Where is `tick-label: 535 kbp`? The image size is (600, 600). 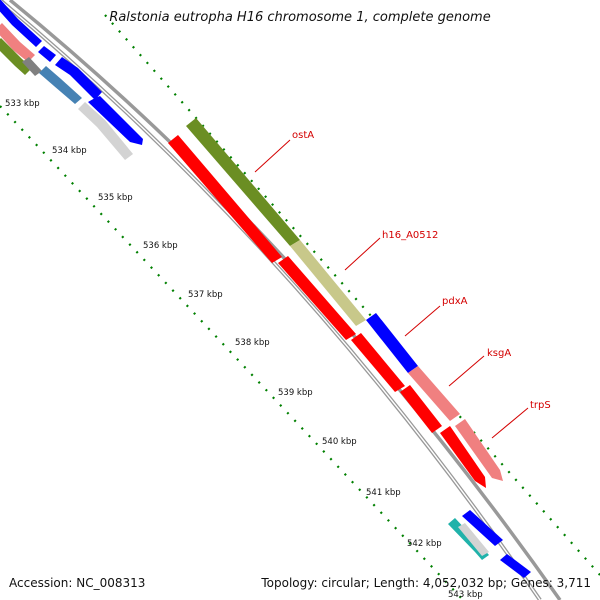
tick-label: 535 kbp is located at coordinates (115, 198).